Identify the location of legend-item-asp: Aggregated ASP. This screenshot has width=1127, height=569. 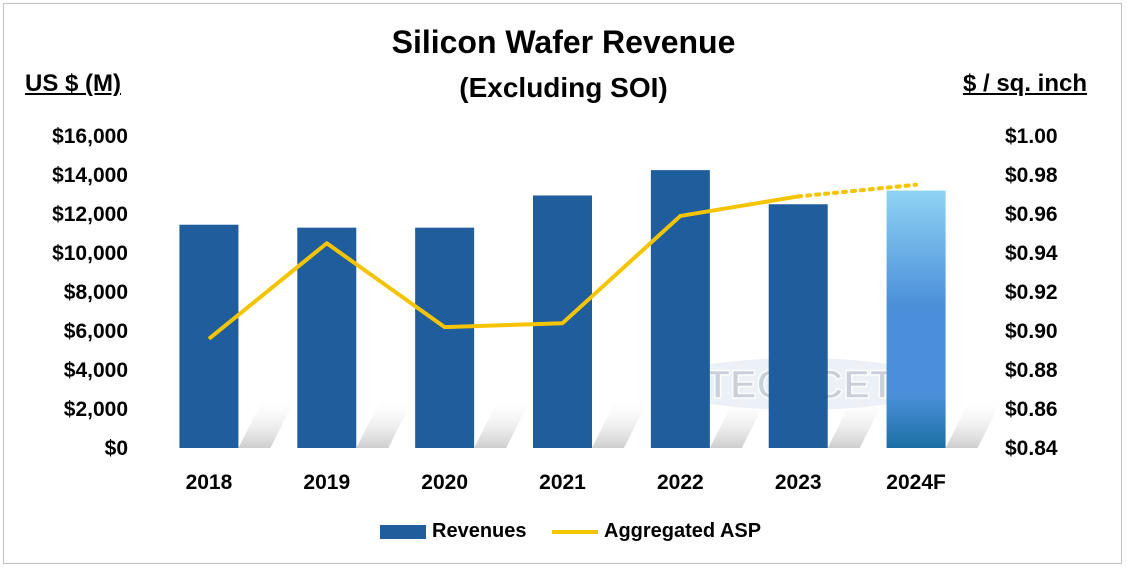
(656, 531).